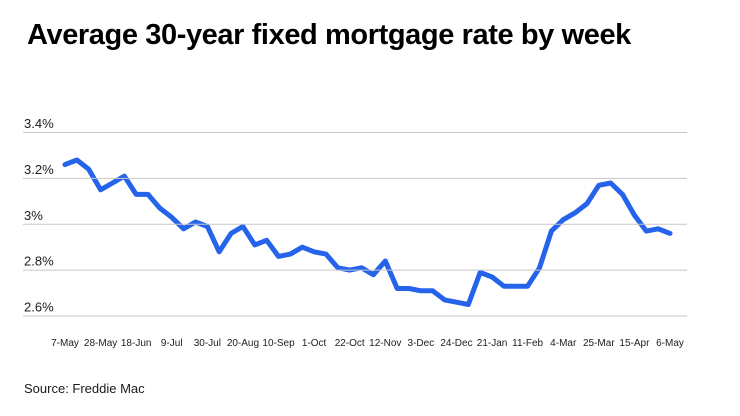 This screenshot has height=416, width=740. Describe the element at coordinates (670, 343) in the screenshot. I see `x-tick-label: 6-May` at that location.